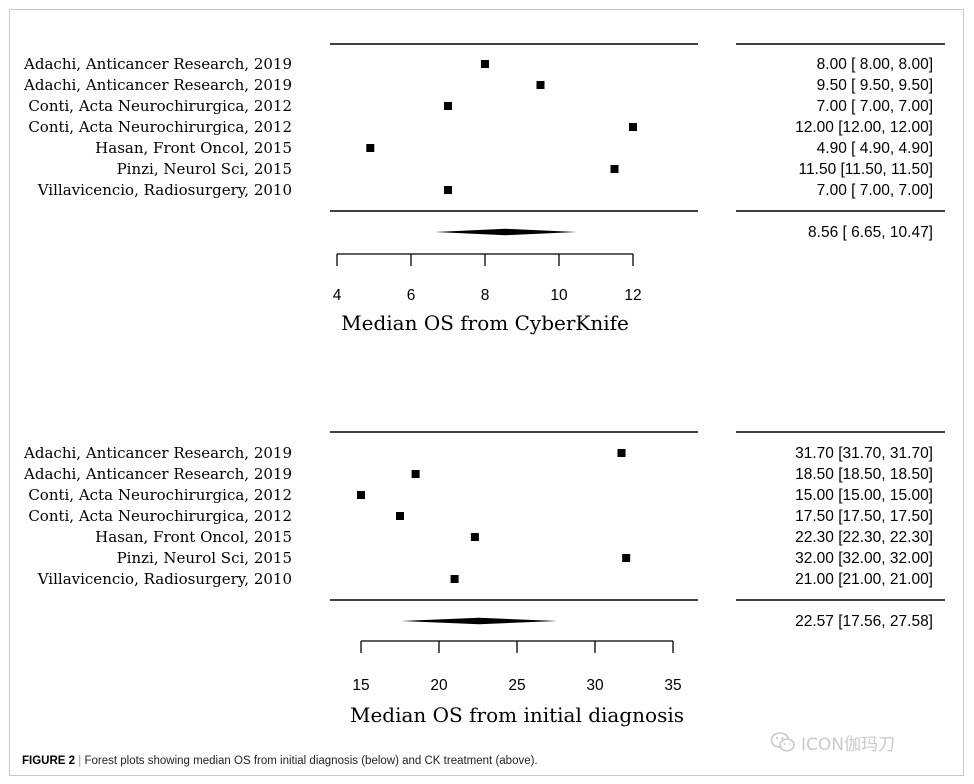 The height and width of the screenshot is (784, 974). Describe the element at coordinates (864, 621) in the screenshot. I see `pooled-estimate: 22.57 [17.56, 27.58]` at that location.